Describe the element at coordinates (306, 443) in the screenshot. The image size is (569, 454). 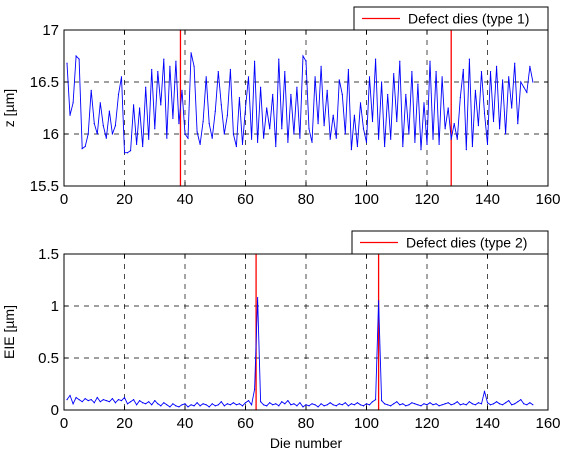
I see `x-axis-label: Die number` at that location.